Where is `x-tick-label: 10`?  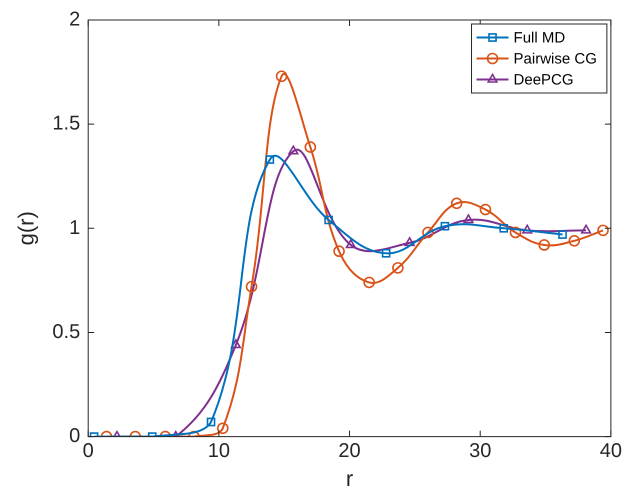
x-tick-label: 10 is located at coordinates (219, 451).